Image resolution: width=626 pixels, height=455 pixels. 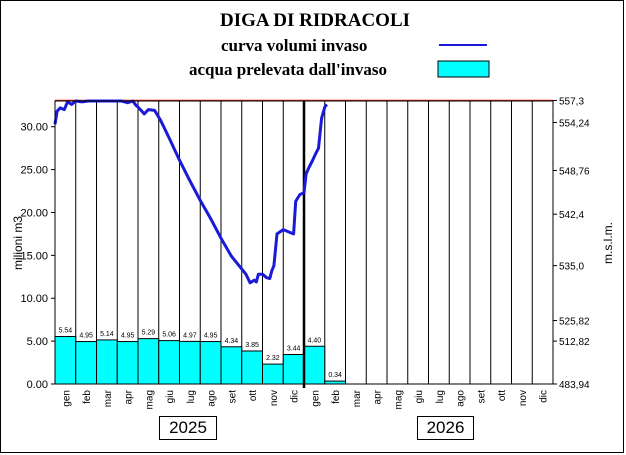 I want to click on bar-giu, so click(x=169, y=362).